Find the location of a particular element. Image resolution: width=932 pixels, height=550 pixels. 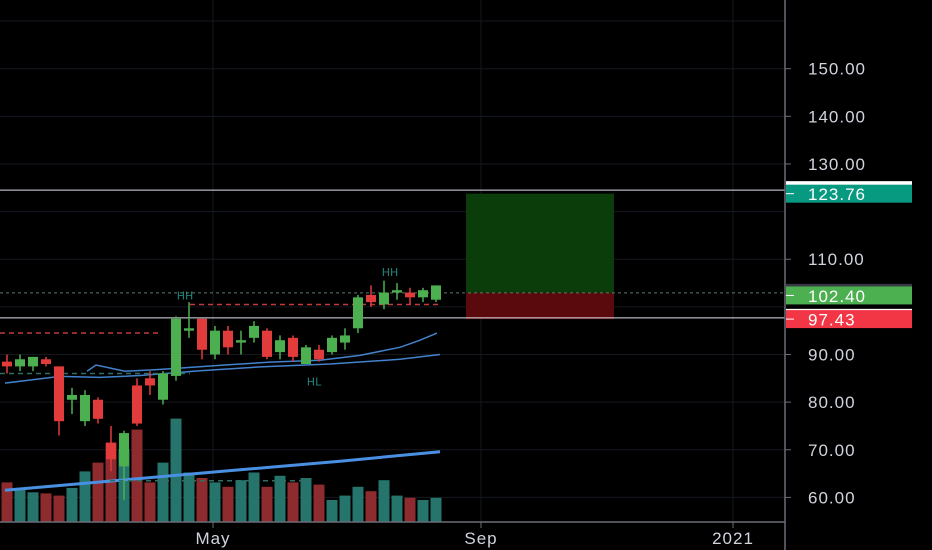

price-tick-label: 70.00 is located at coordinates (832, 450).